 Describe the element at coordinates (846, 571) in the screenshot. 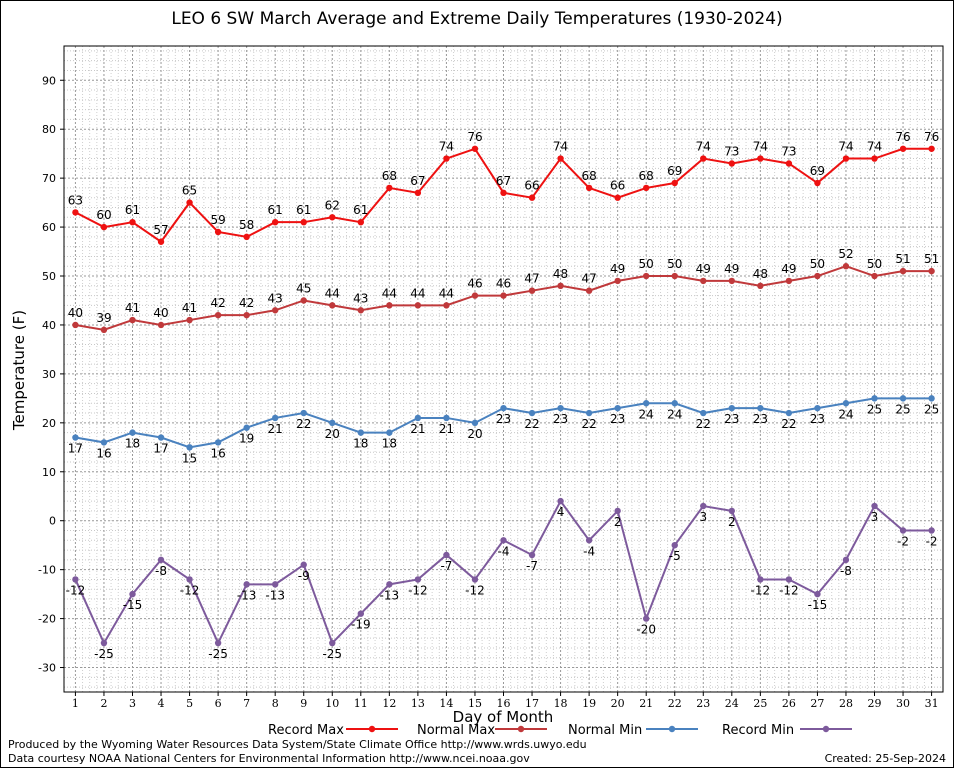

I see `record-min-data-label: -8` at that location.